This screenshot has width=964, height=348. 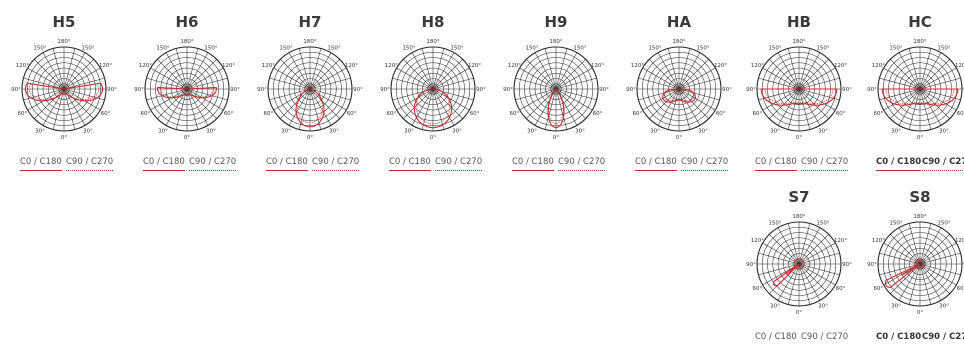 I want to click on diagram-title: HB, so click(x=799, y=22).